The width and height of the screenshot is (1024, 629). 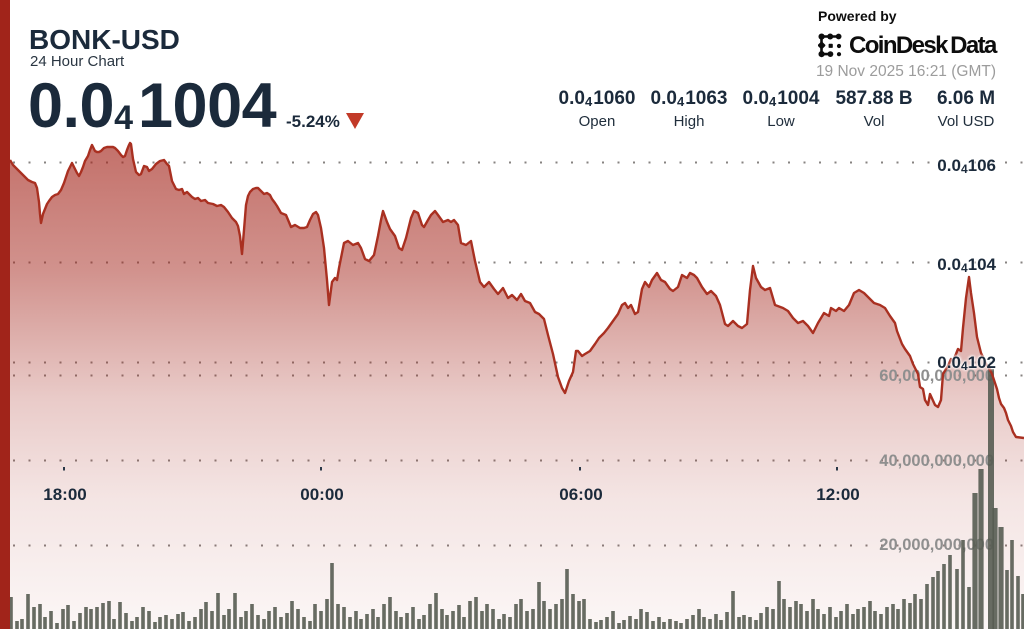 What do you see at coordinates (936, 461) in the screenshot?
I see `svg-text: 40,000,000,000` at bounding box center [936, 461].